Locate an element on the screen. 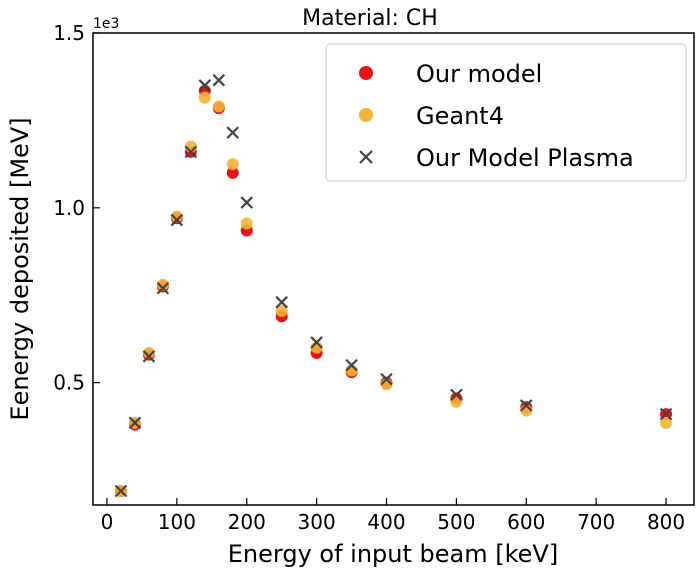 The width and height of the screenshot is (700, 569). legend-label-geant4: Geant4 is located at coordinates (460, 116).